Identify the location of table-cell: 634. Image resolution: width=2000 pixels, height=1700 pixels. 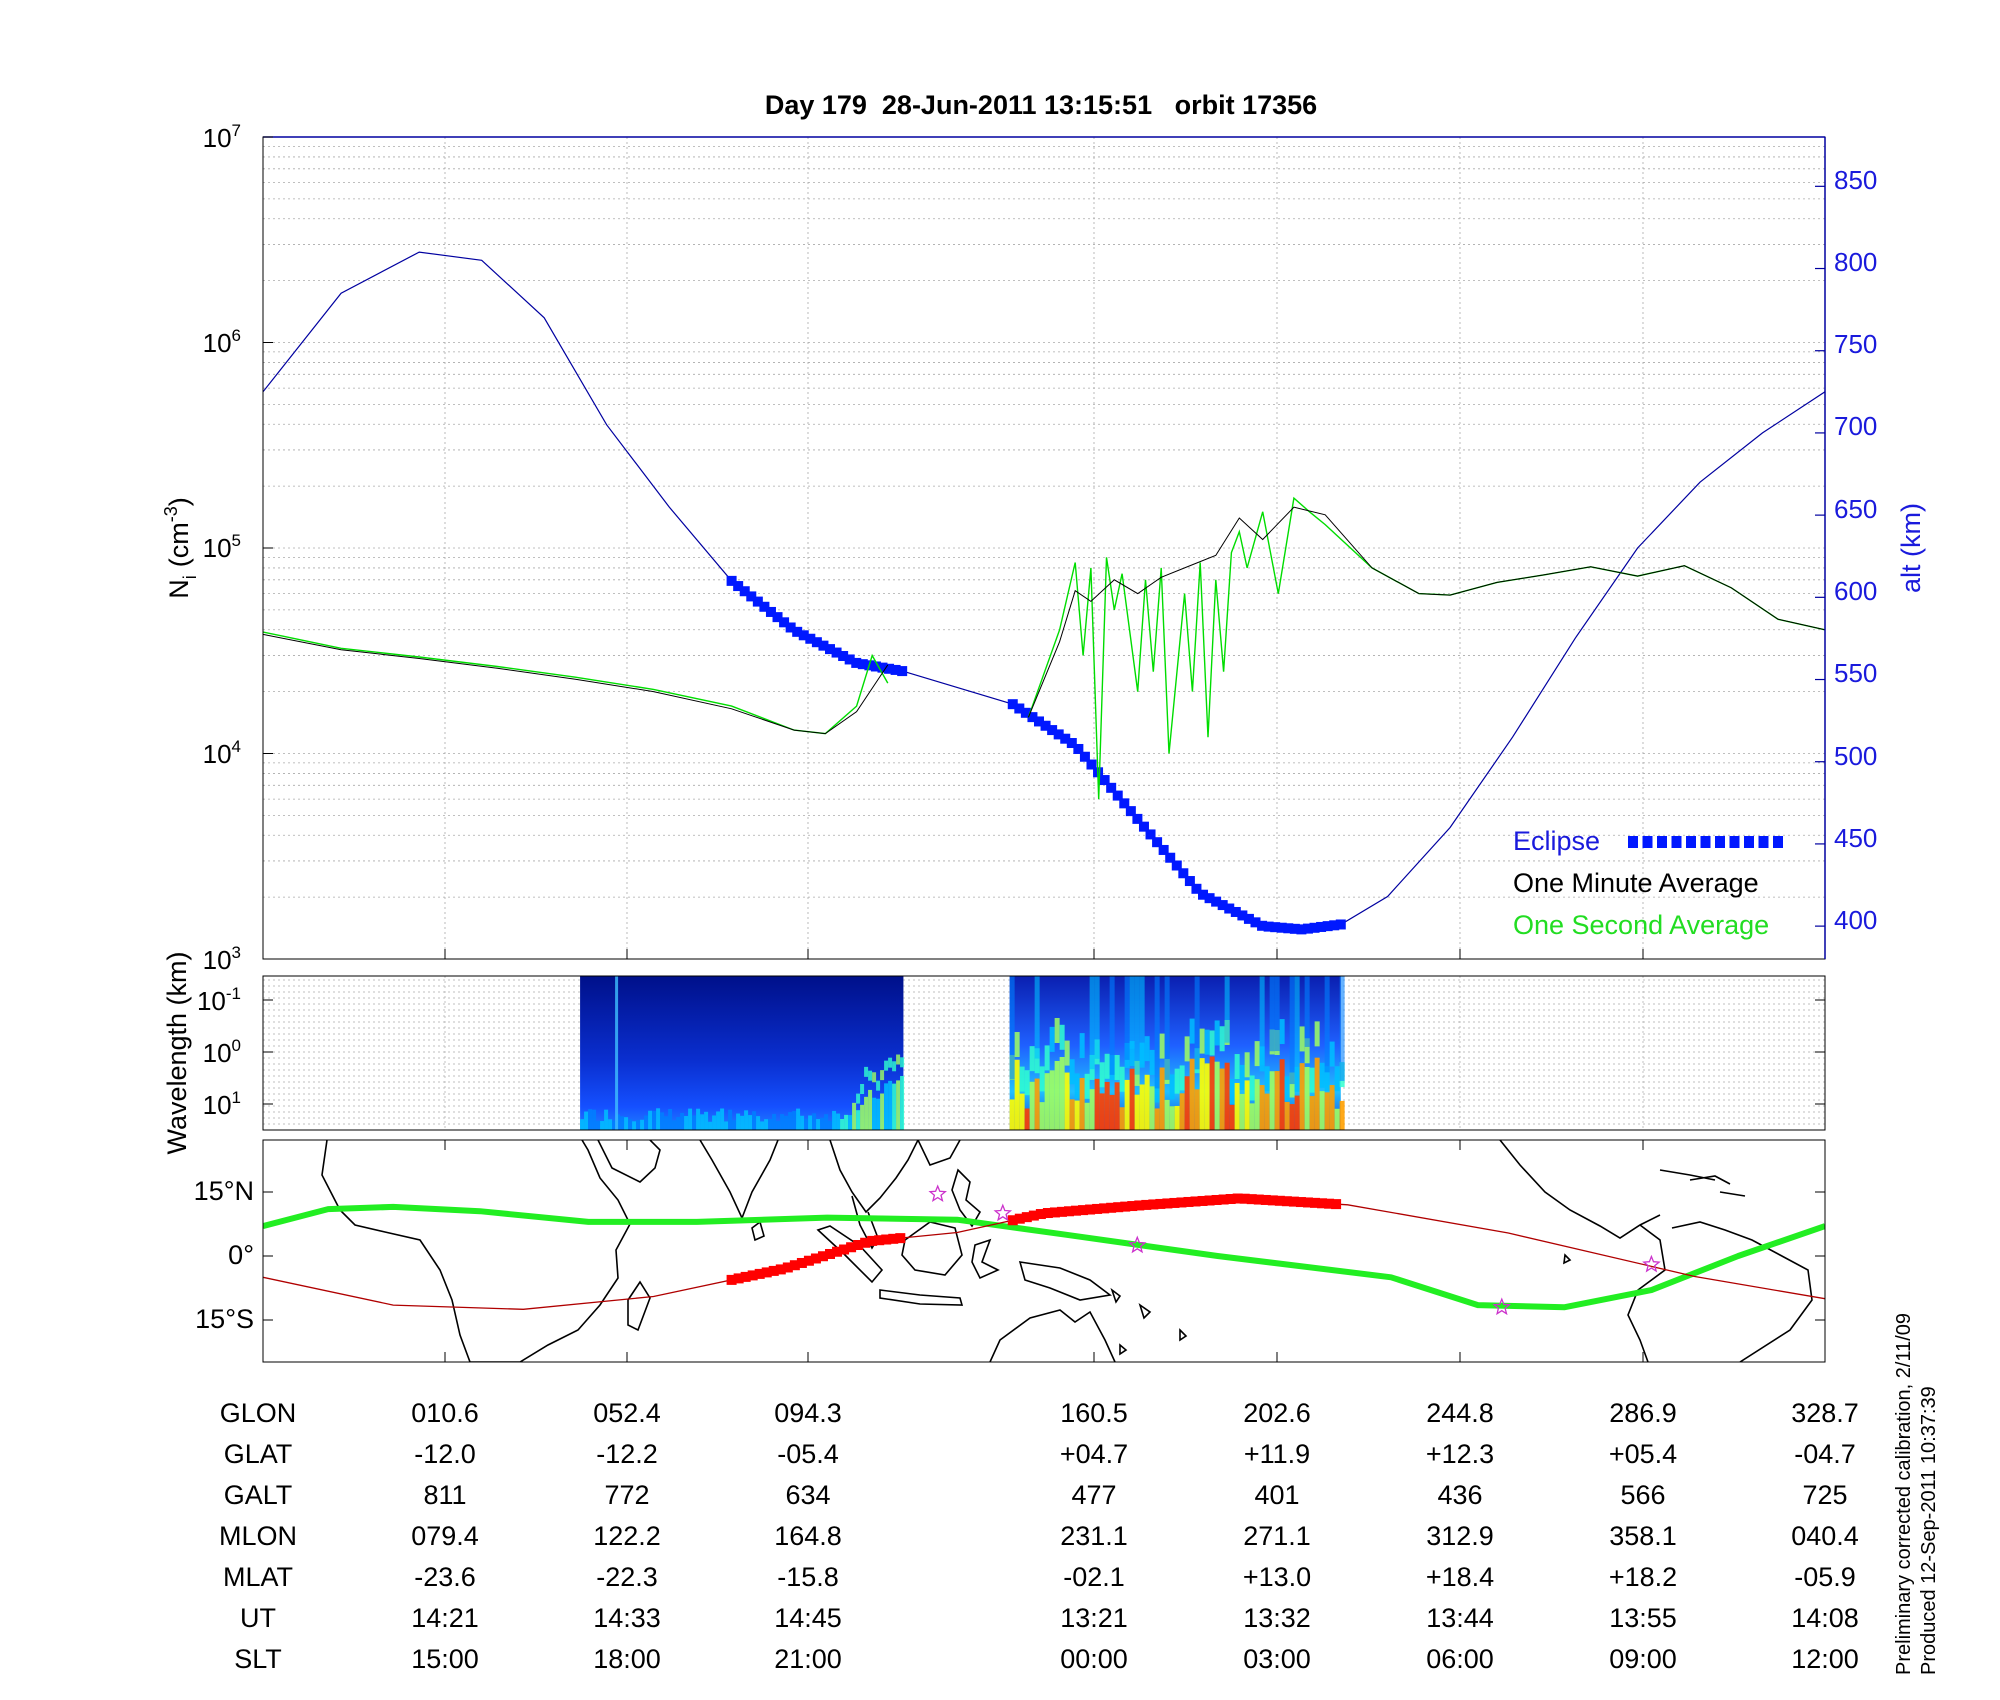
(807, 1495).